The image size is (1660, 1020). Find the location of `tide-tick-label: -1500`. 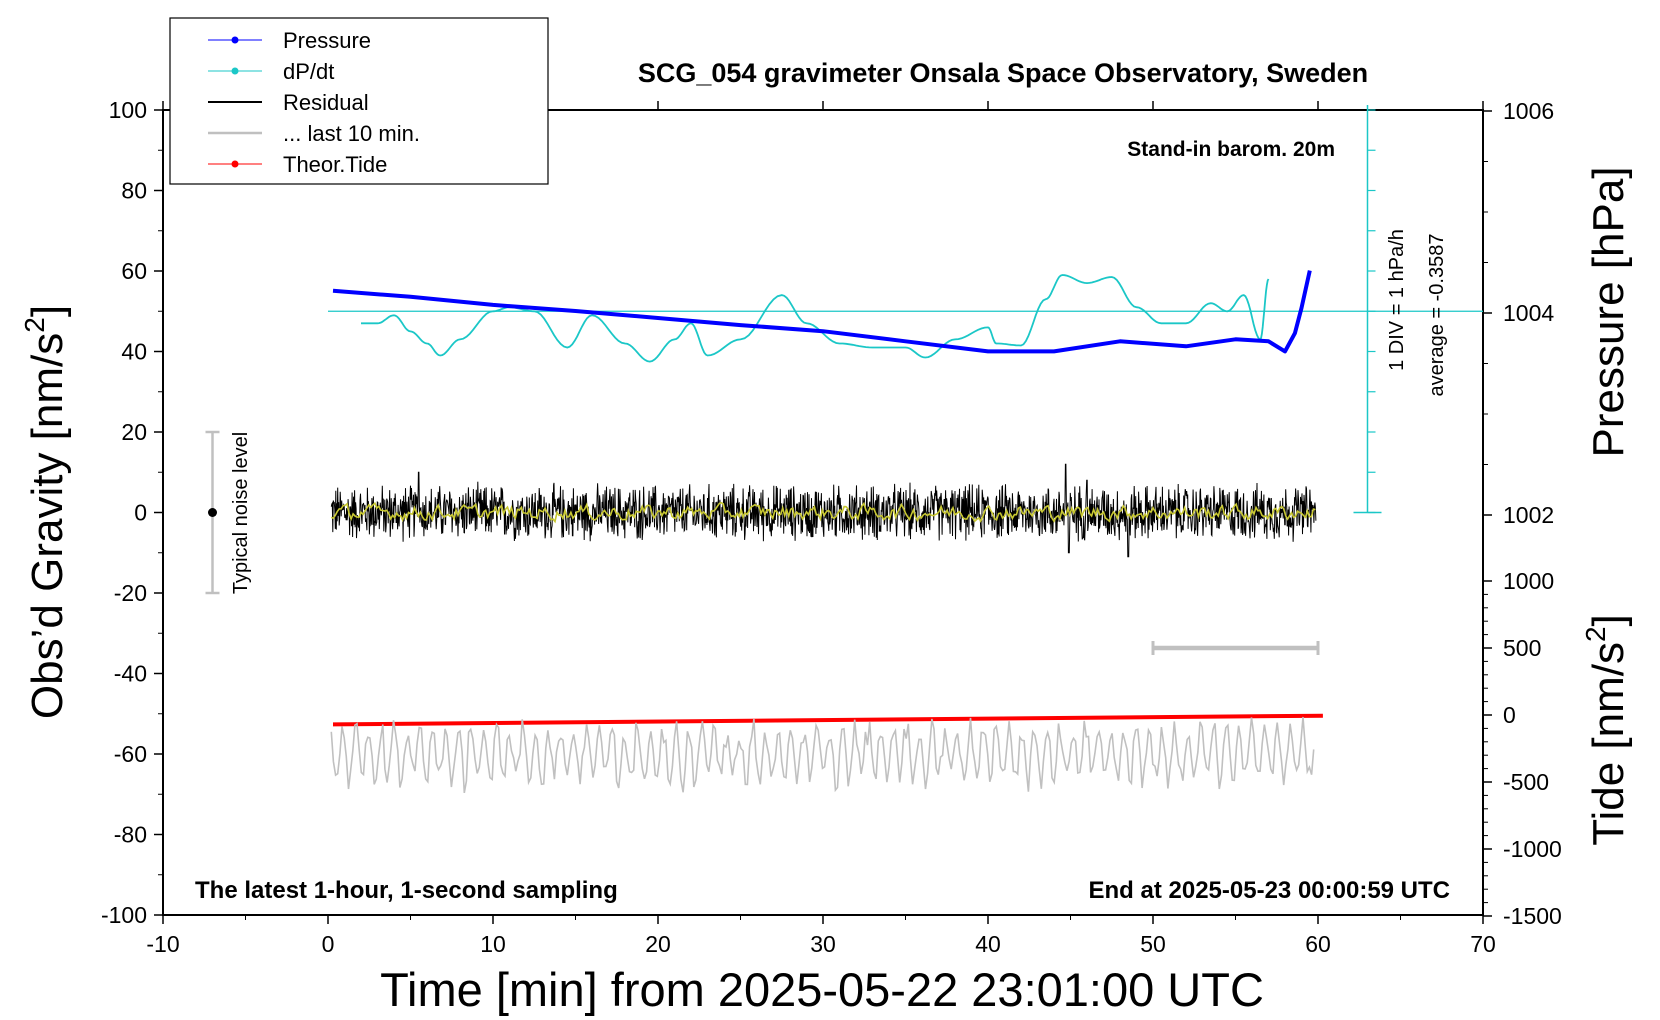

tide-tick-label: -1500 is located at coordinates (1532, 916).